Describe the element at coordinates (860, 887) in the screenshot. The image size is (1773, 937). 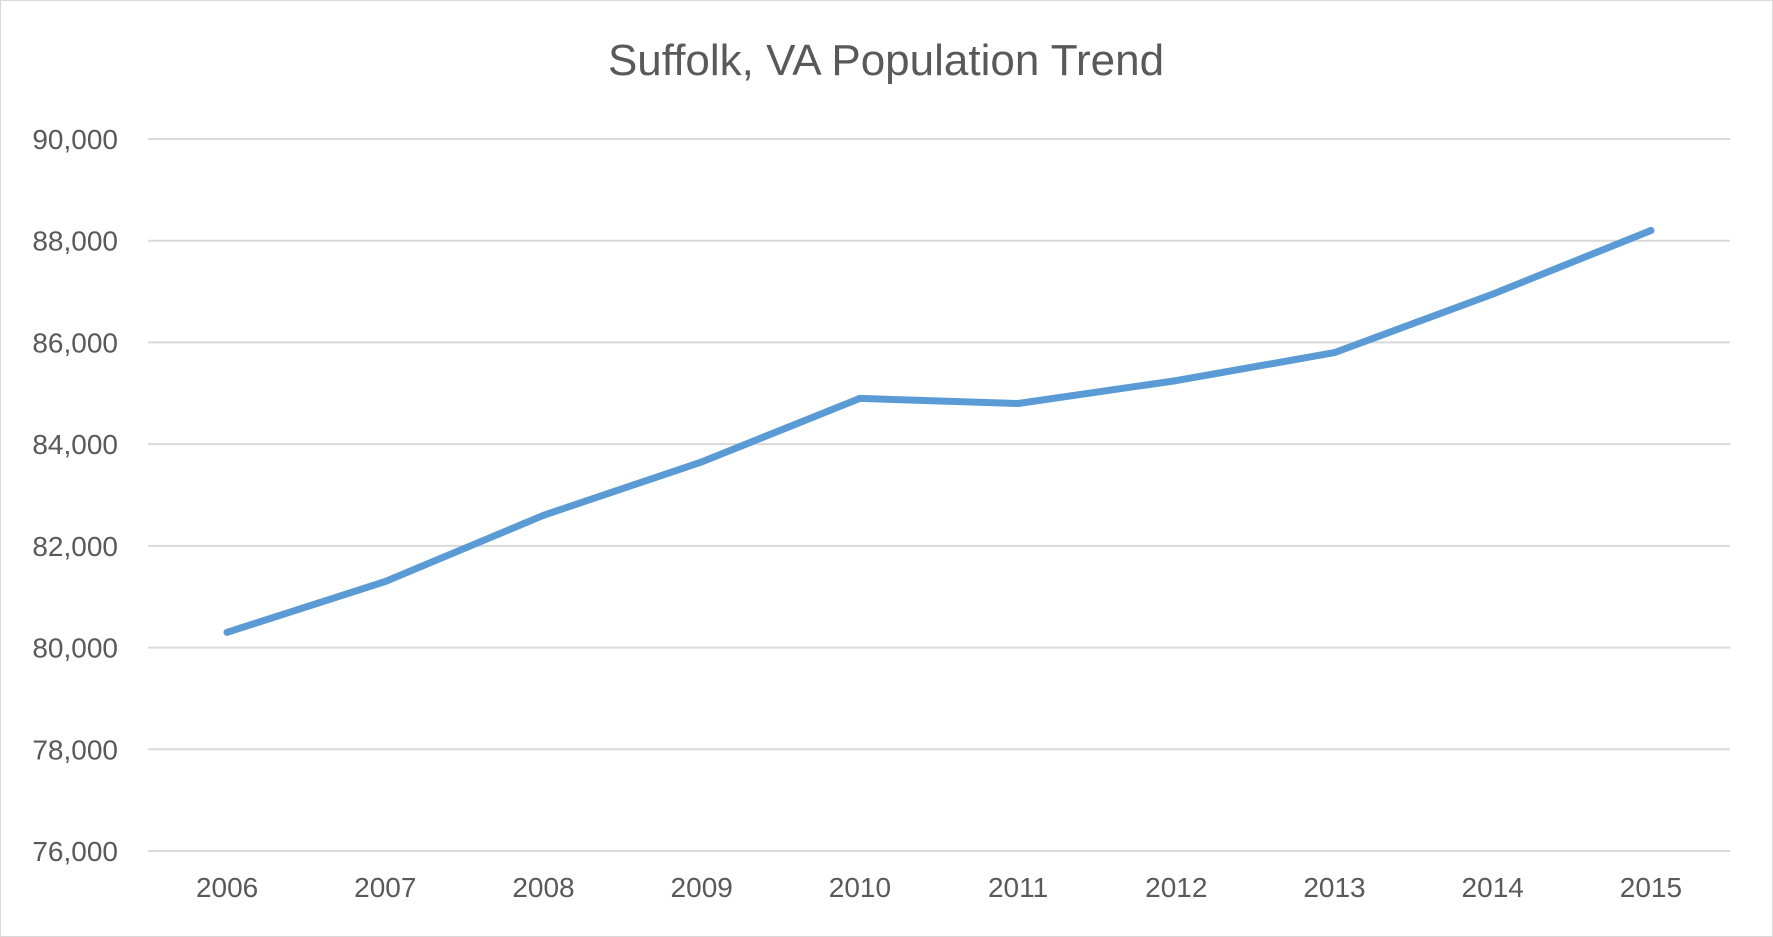
I see `x-tick-label: 2010` at that location.